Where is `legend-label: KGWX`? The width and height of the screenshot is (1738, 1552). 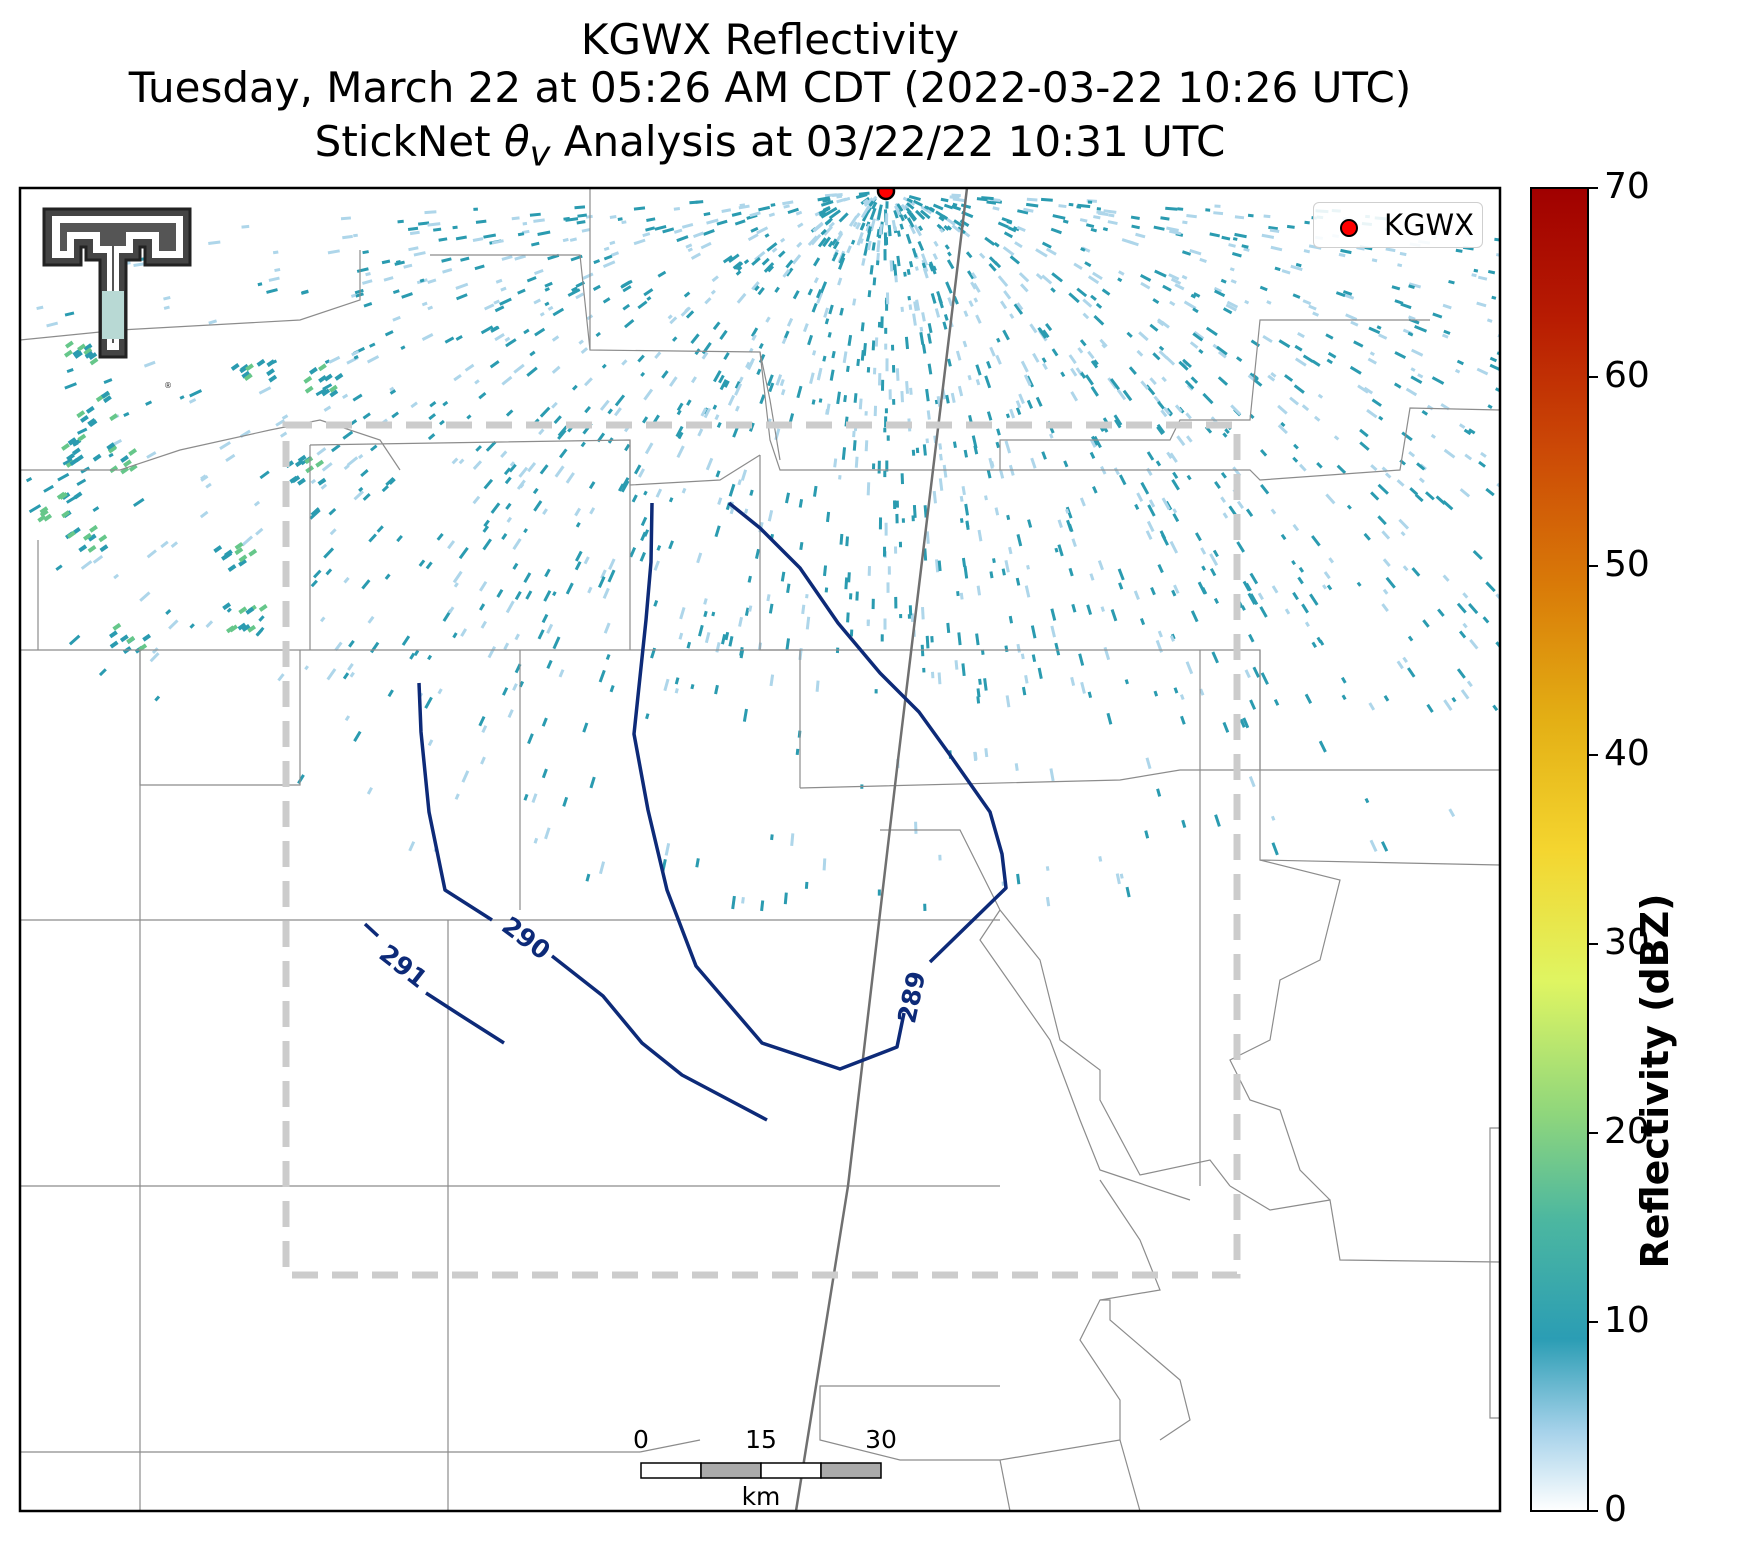 legend-label: KGWX is located at coordinates (1429, 225).